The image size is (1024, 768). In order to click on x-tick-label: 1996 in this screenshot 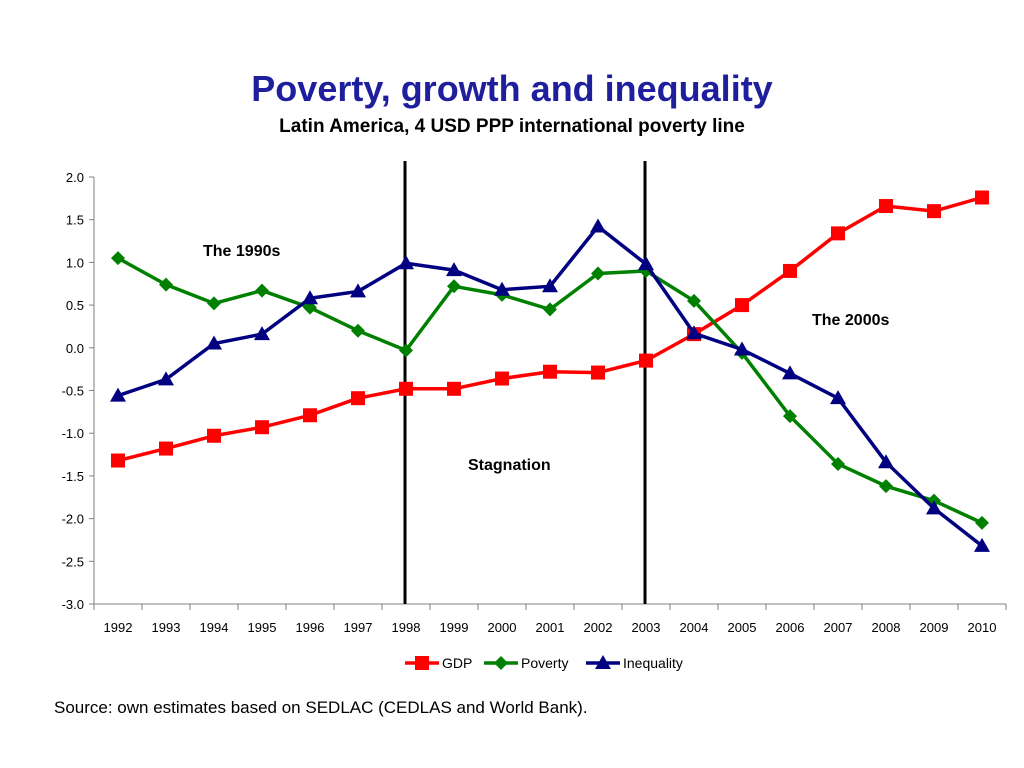, I will do `click(310, 627)`.